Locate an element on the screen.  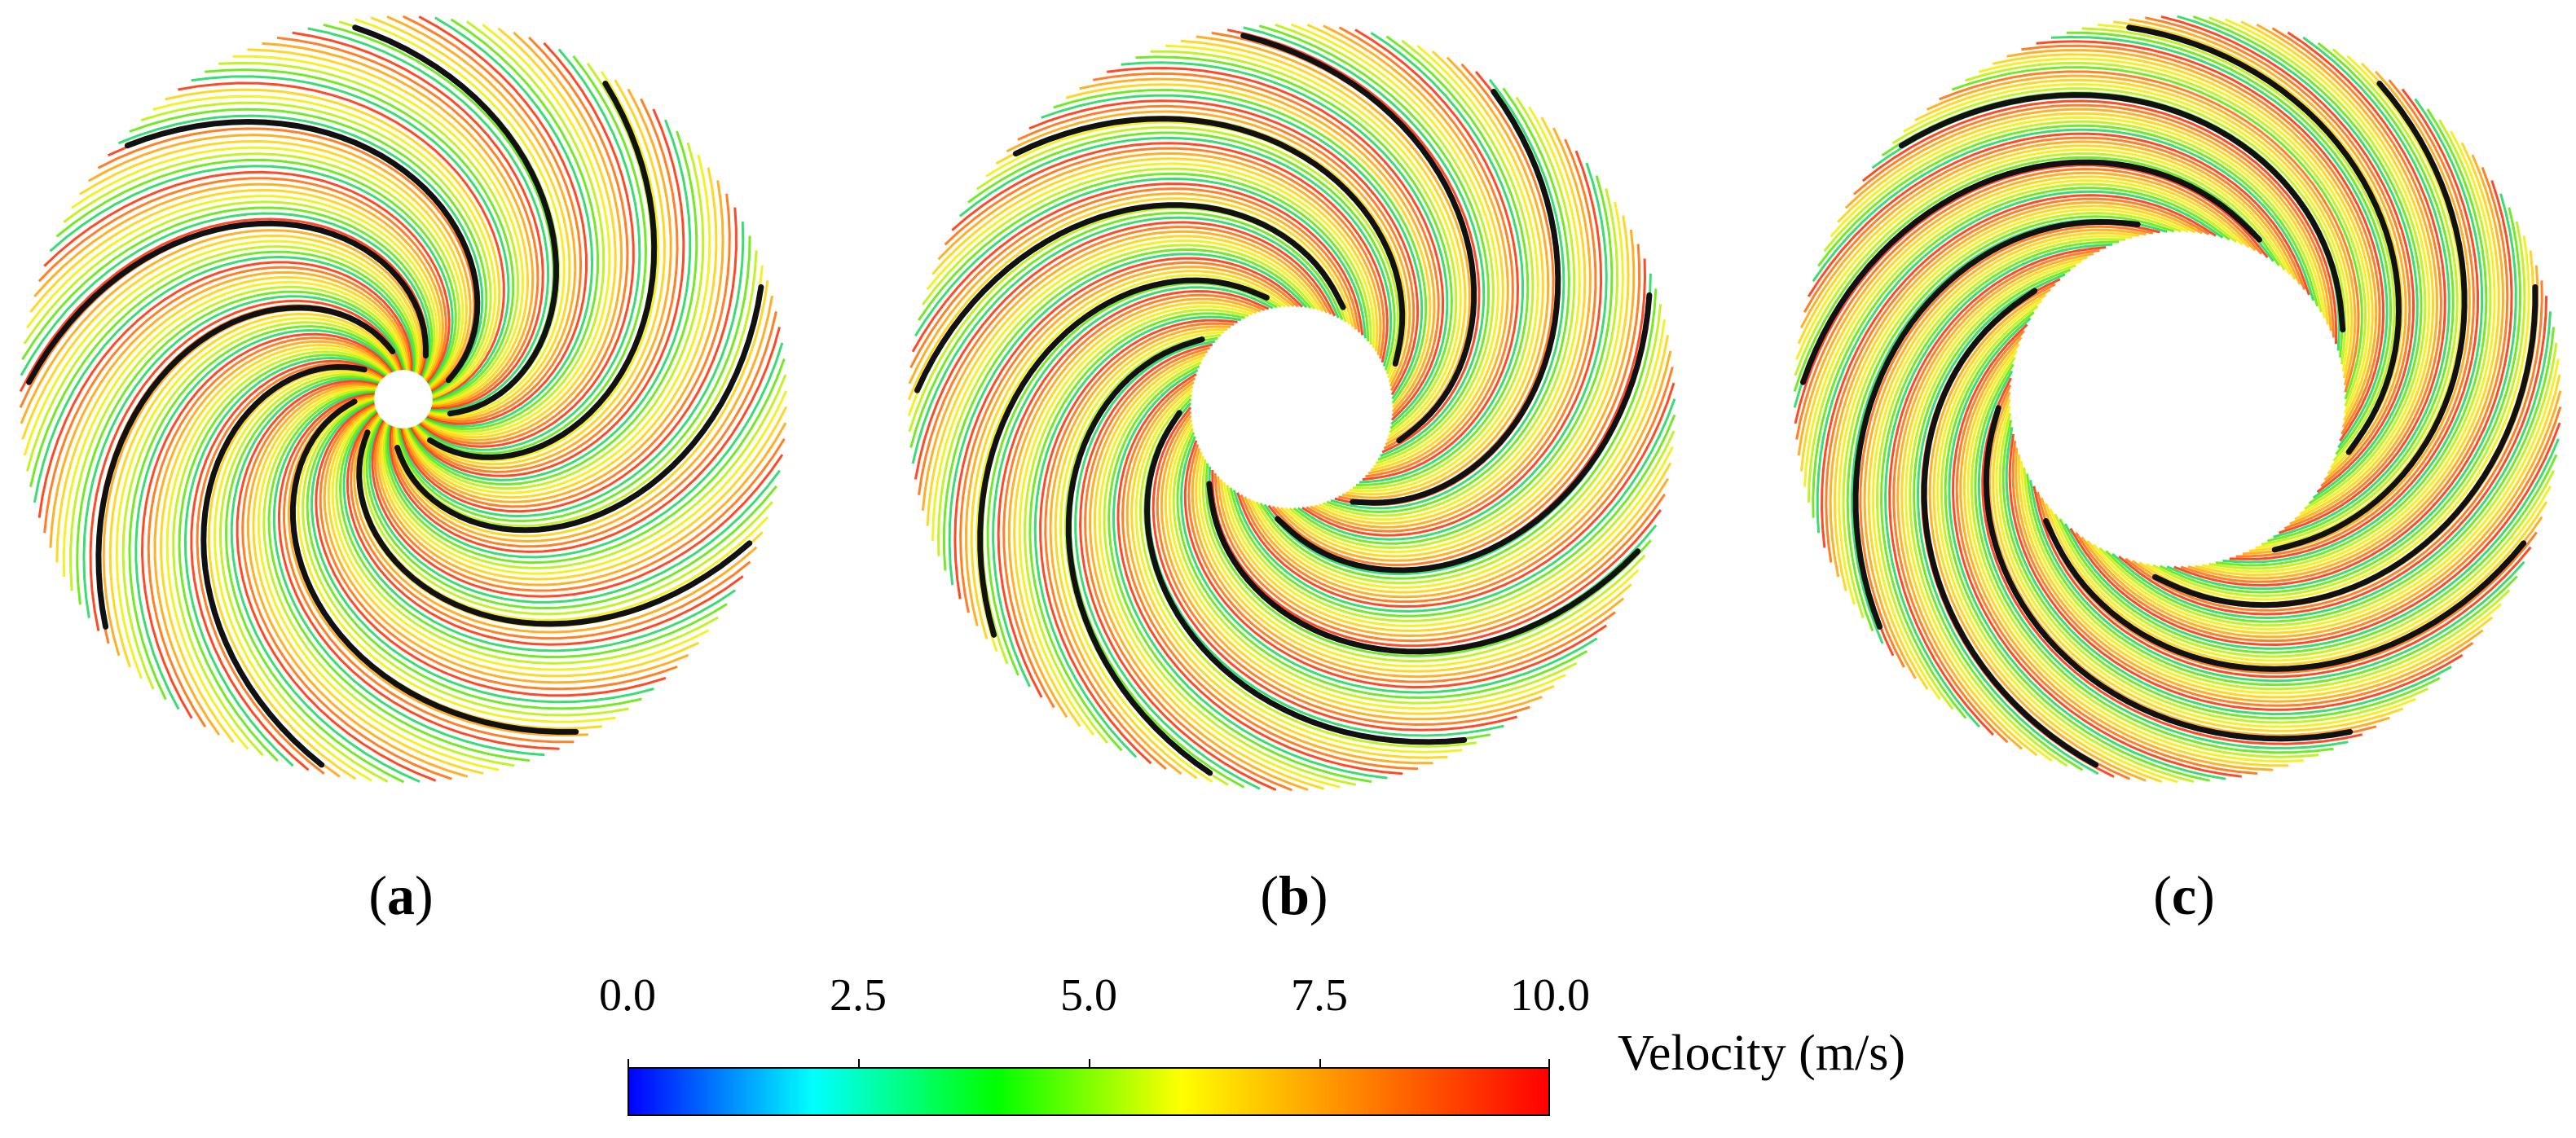
impeller-hub is located at coordinates (1292, 407).